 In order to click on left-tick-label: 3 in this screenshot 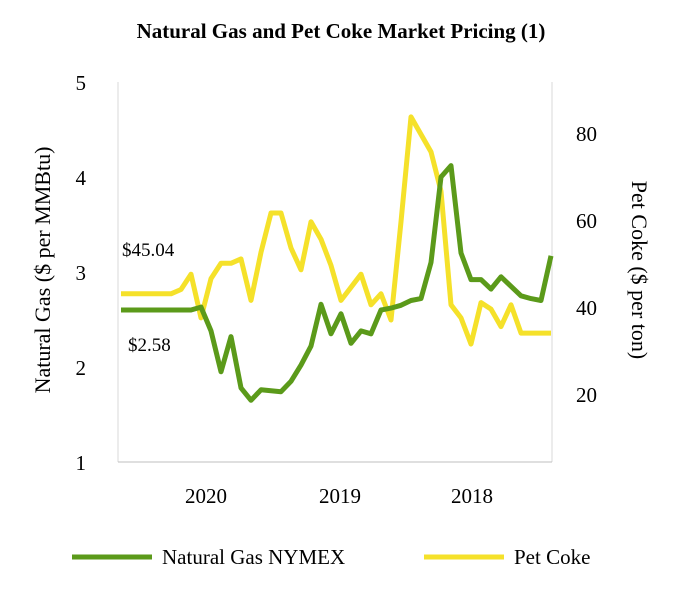, I will do `click(81, 273)`.